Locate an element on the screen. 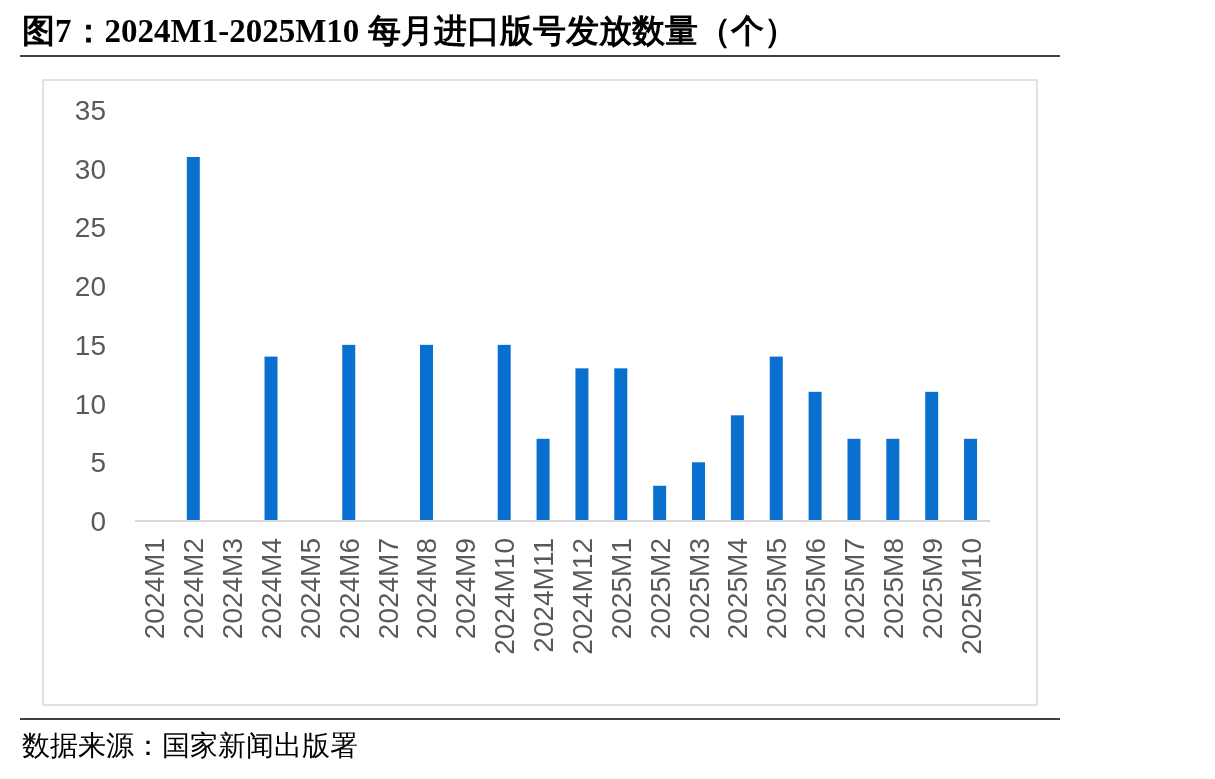  x-tick-label: 2025M5 is located at coordinates (777, 589).